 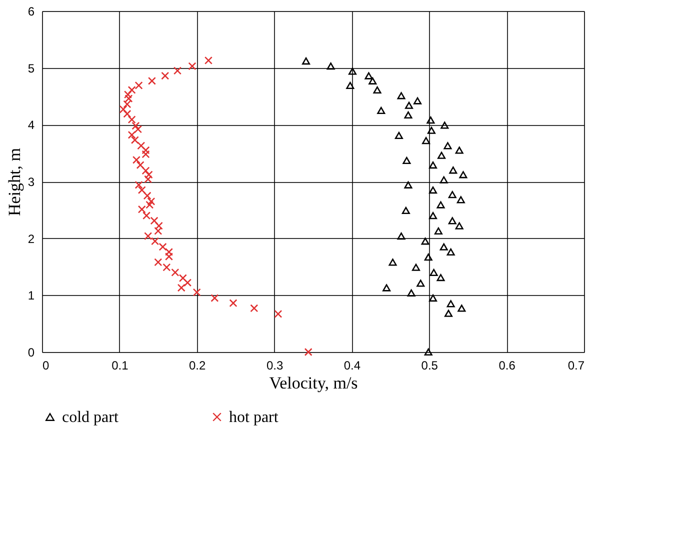 What do you see at coordinates (31, 125) in the screenshot?
I see `y-tick-label: 4` at bounding box center [31, 125].